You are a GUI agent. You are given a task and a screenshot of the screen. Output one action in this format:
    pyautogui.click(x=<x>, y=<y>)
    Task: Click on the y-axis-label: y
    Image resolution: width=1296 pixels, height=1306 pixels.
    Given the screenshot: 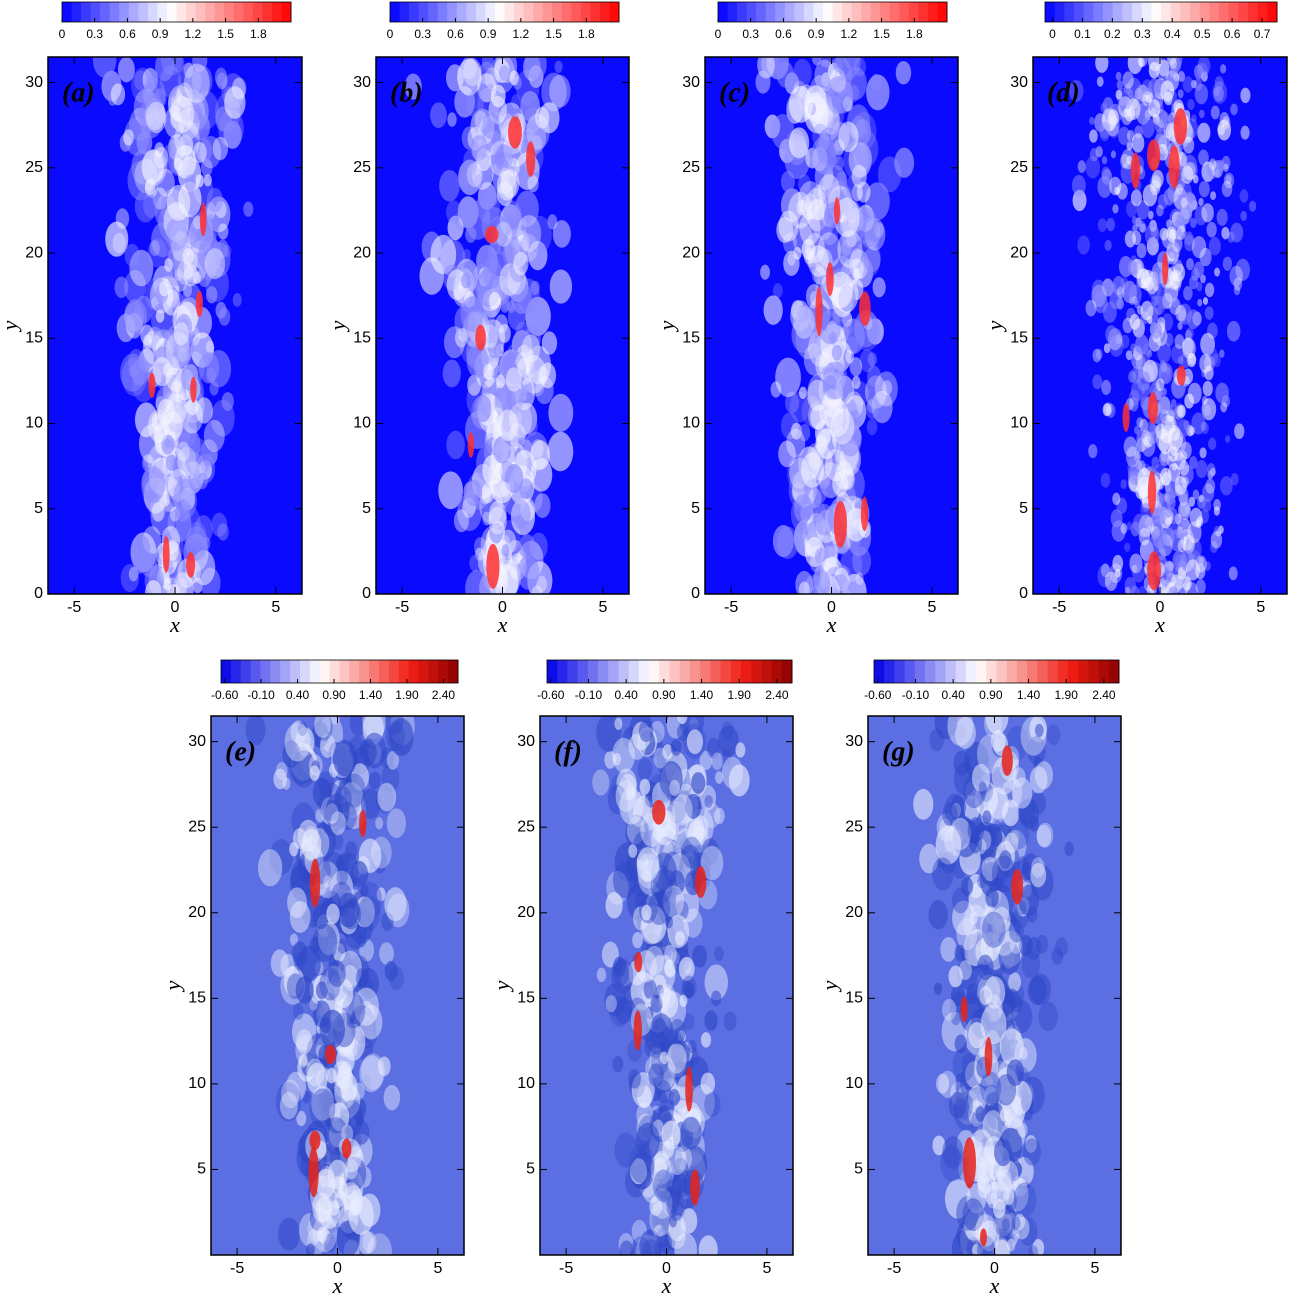 What is the action you would take?
    pyautogui.click(x=11, y=326)
    